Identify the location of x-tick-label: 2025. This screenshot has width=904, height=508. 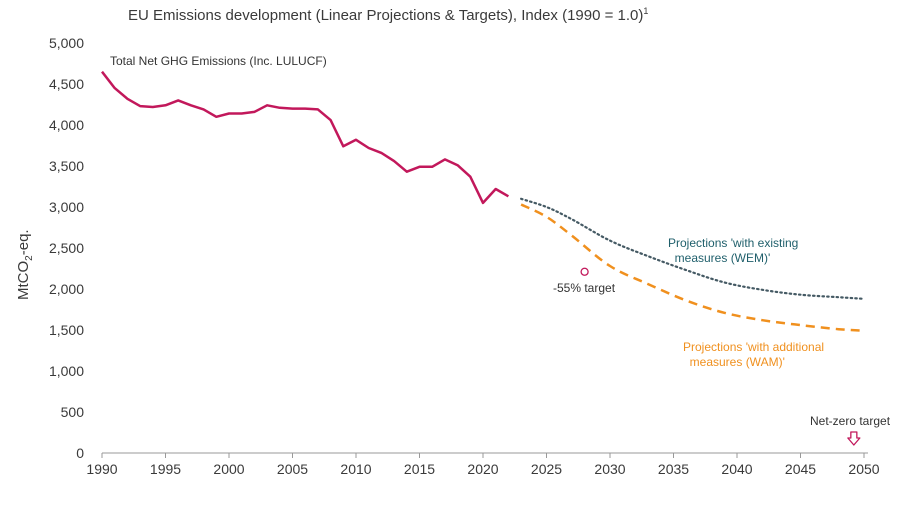
(546, 469).